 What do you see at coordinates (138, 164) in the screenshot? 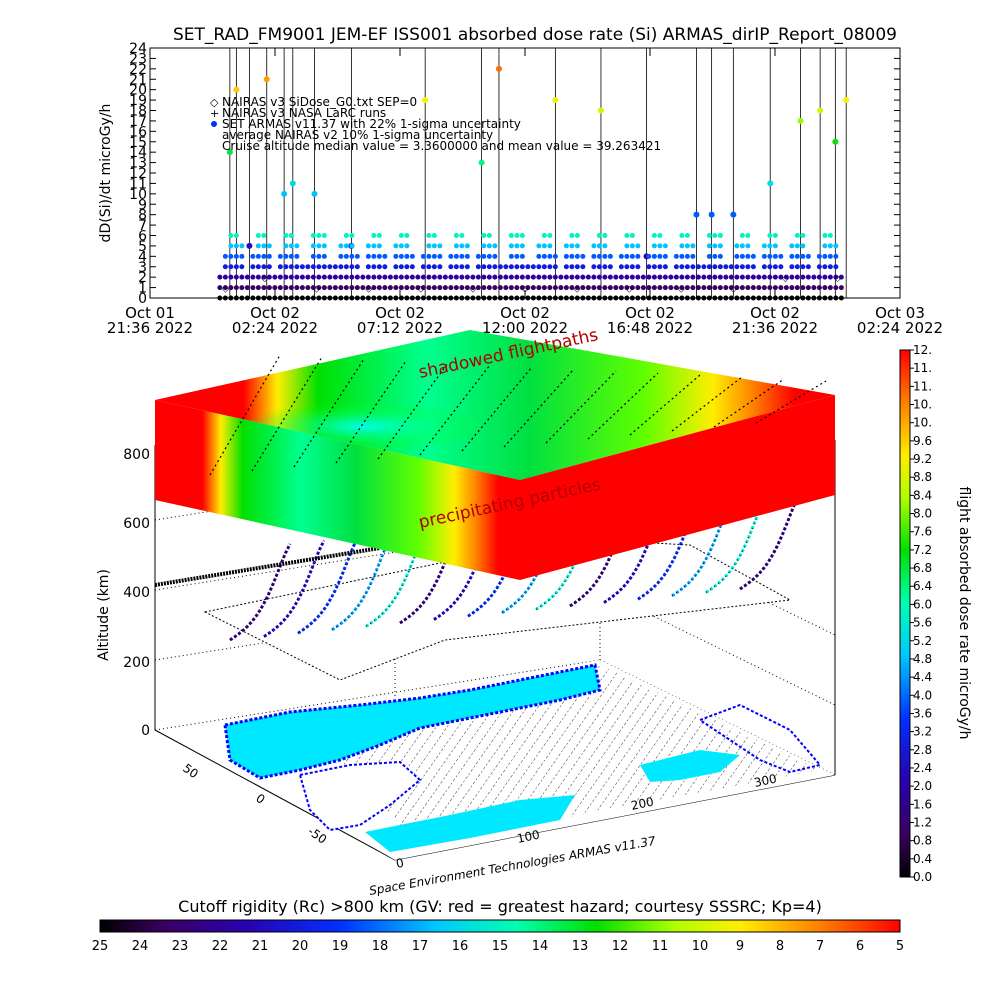
I see `y-tick-label: 13` at bounding box center [138, 164].